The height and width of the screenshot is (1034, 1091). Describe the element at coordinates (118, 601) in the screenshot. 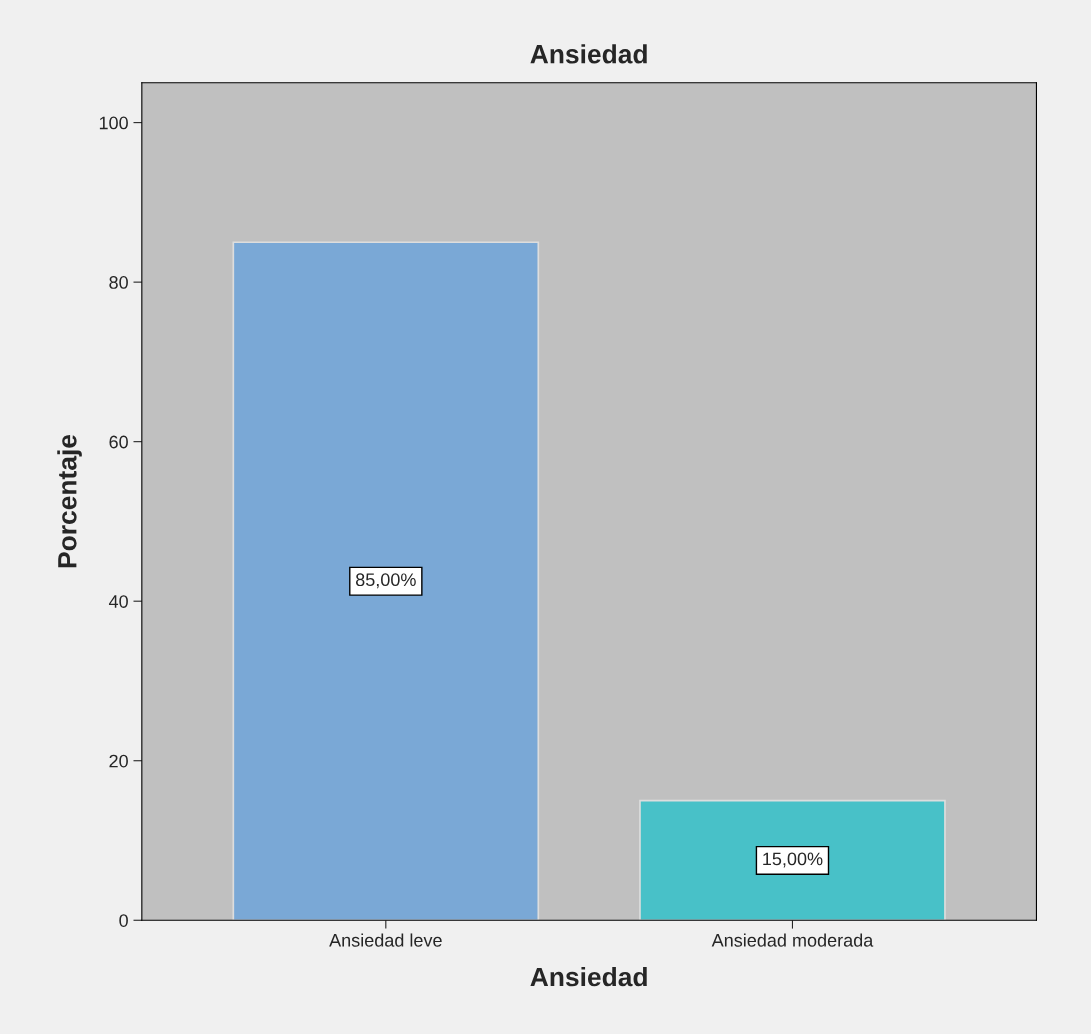

I see `y-tick-label: 40` at that location.